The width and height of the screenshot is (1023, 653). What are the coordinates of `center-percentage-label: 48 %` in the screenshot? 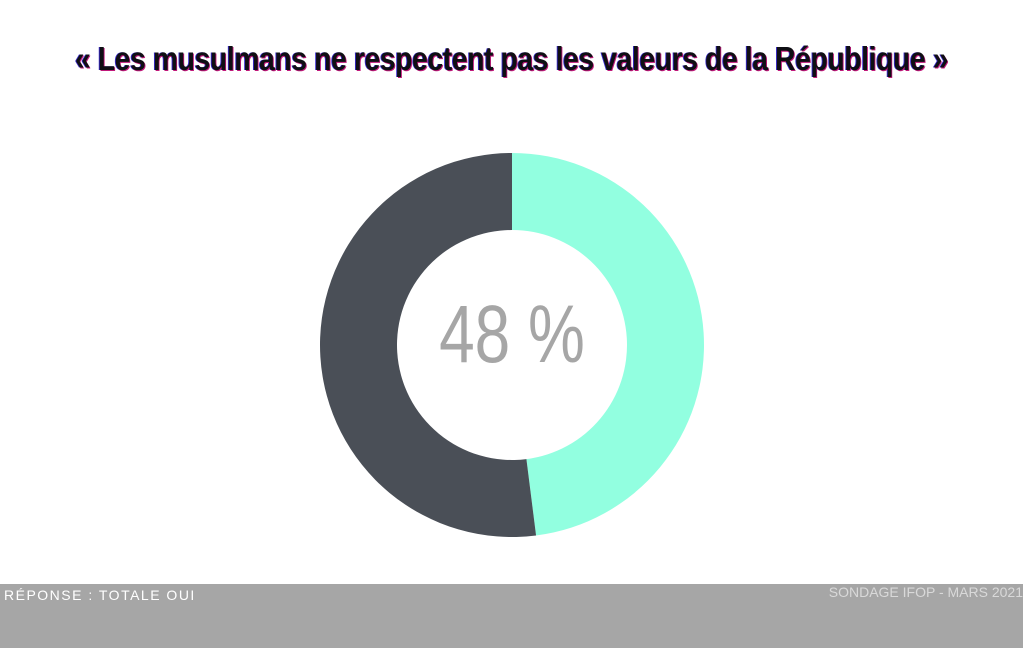 It's located at (512, 334).